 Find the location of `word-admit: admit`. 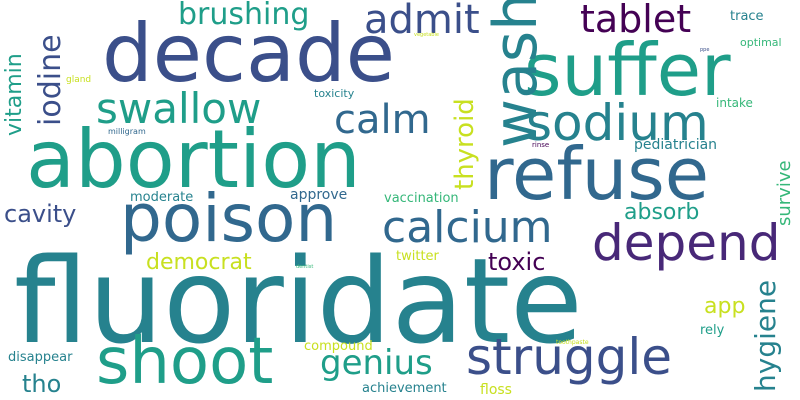

word-admit: admit is located at coordinates (422, 21).